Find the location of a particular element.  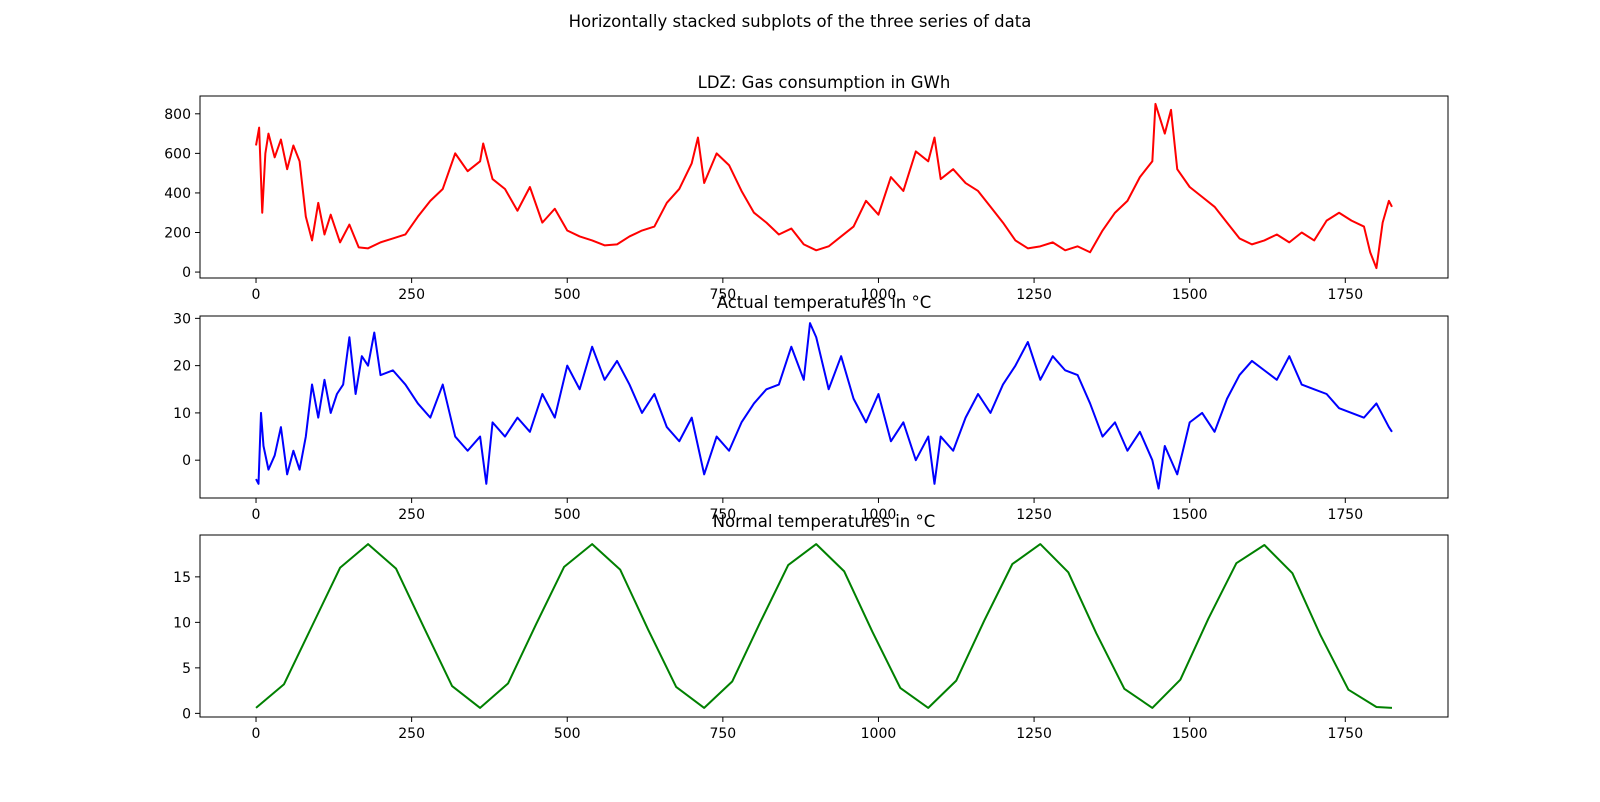

y-tick-label: 800 is located at coordinates (177, 115).